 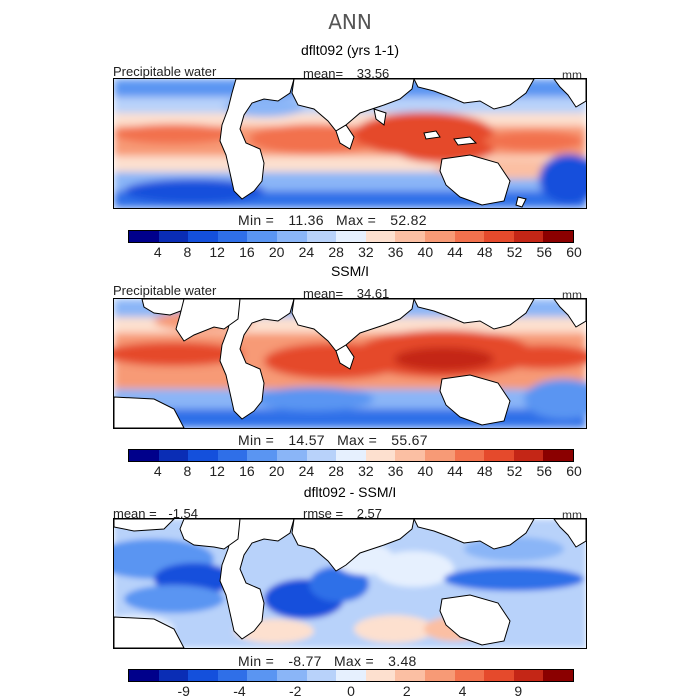 What do you see at coordinates (357, 440) in the screenshot?
I see `panel2-max-label: Max =` at bounding box center [357, 440].